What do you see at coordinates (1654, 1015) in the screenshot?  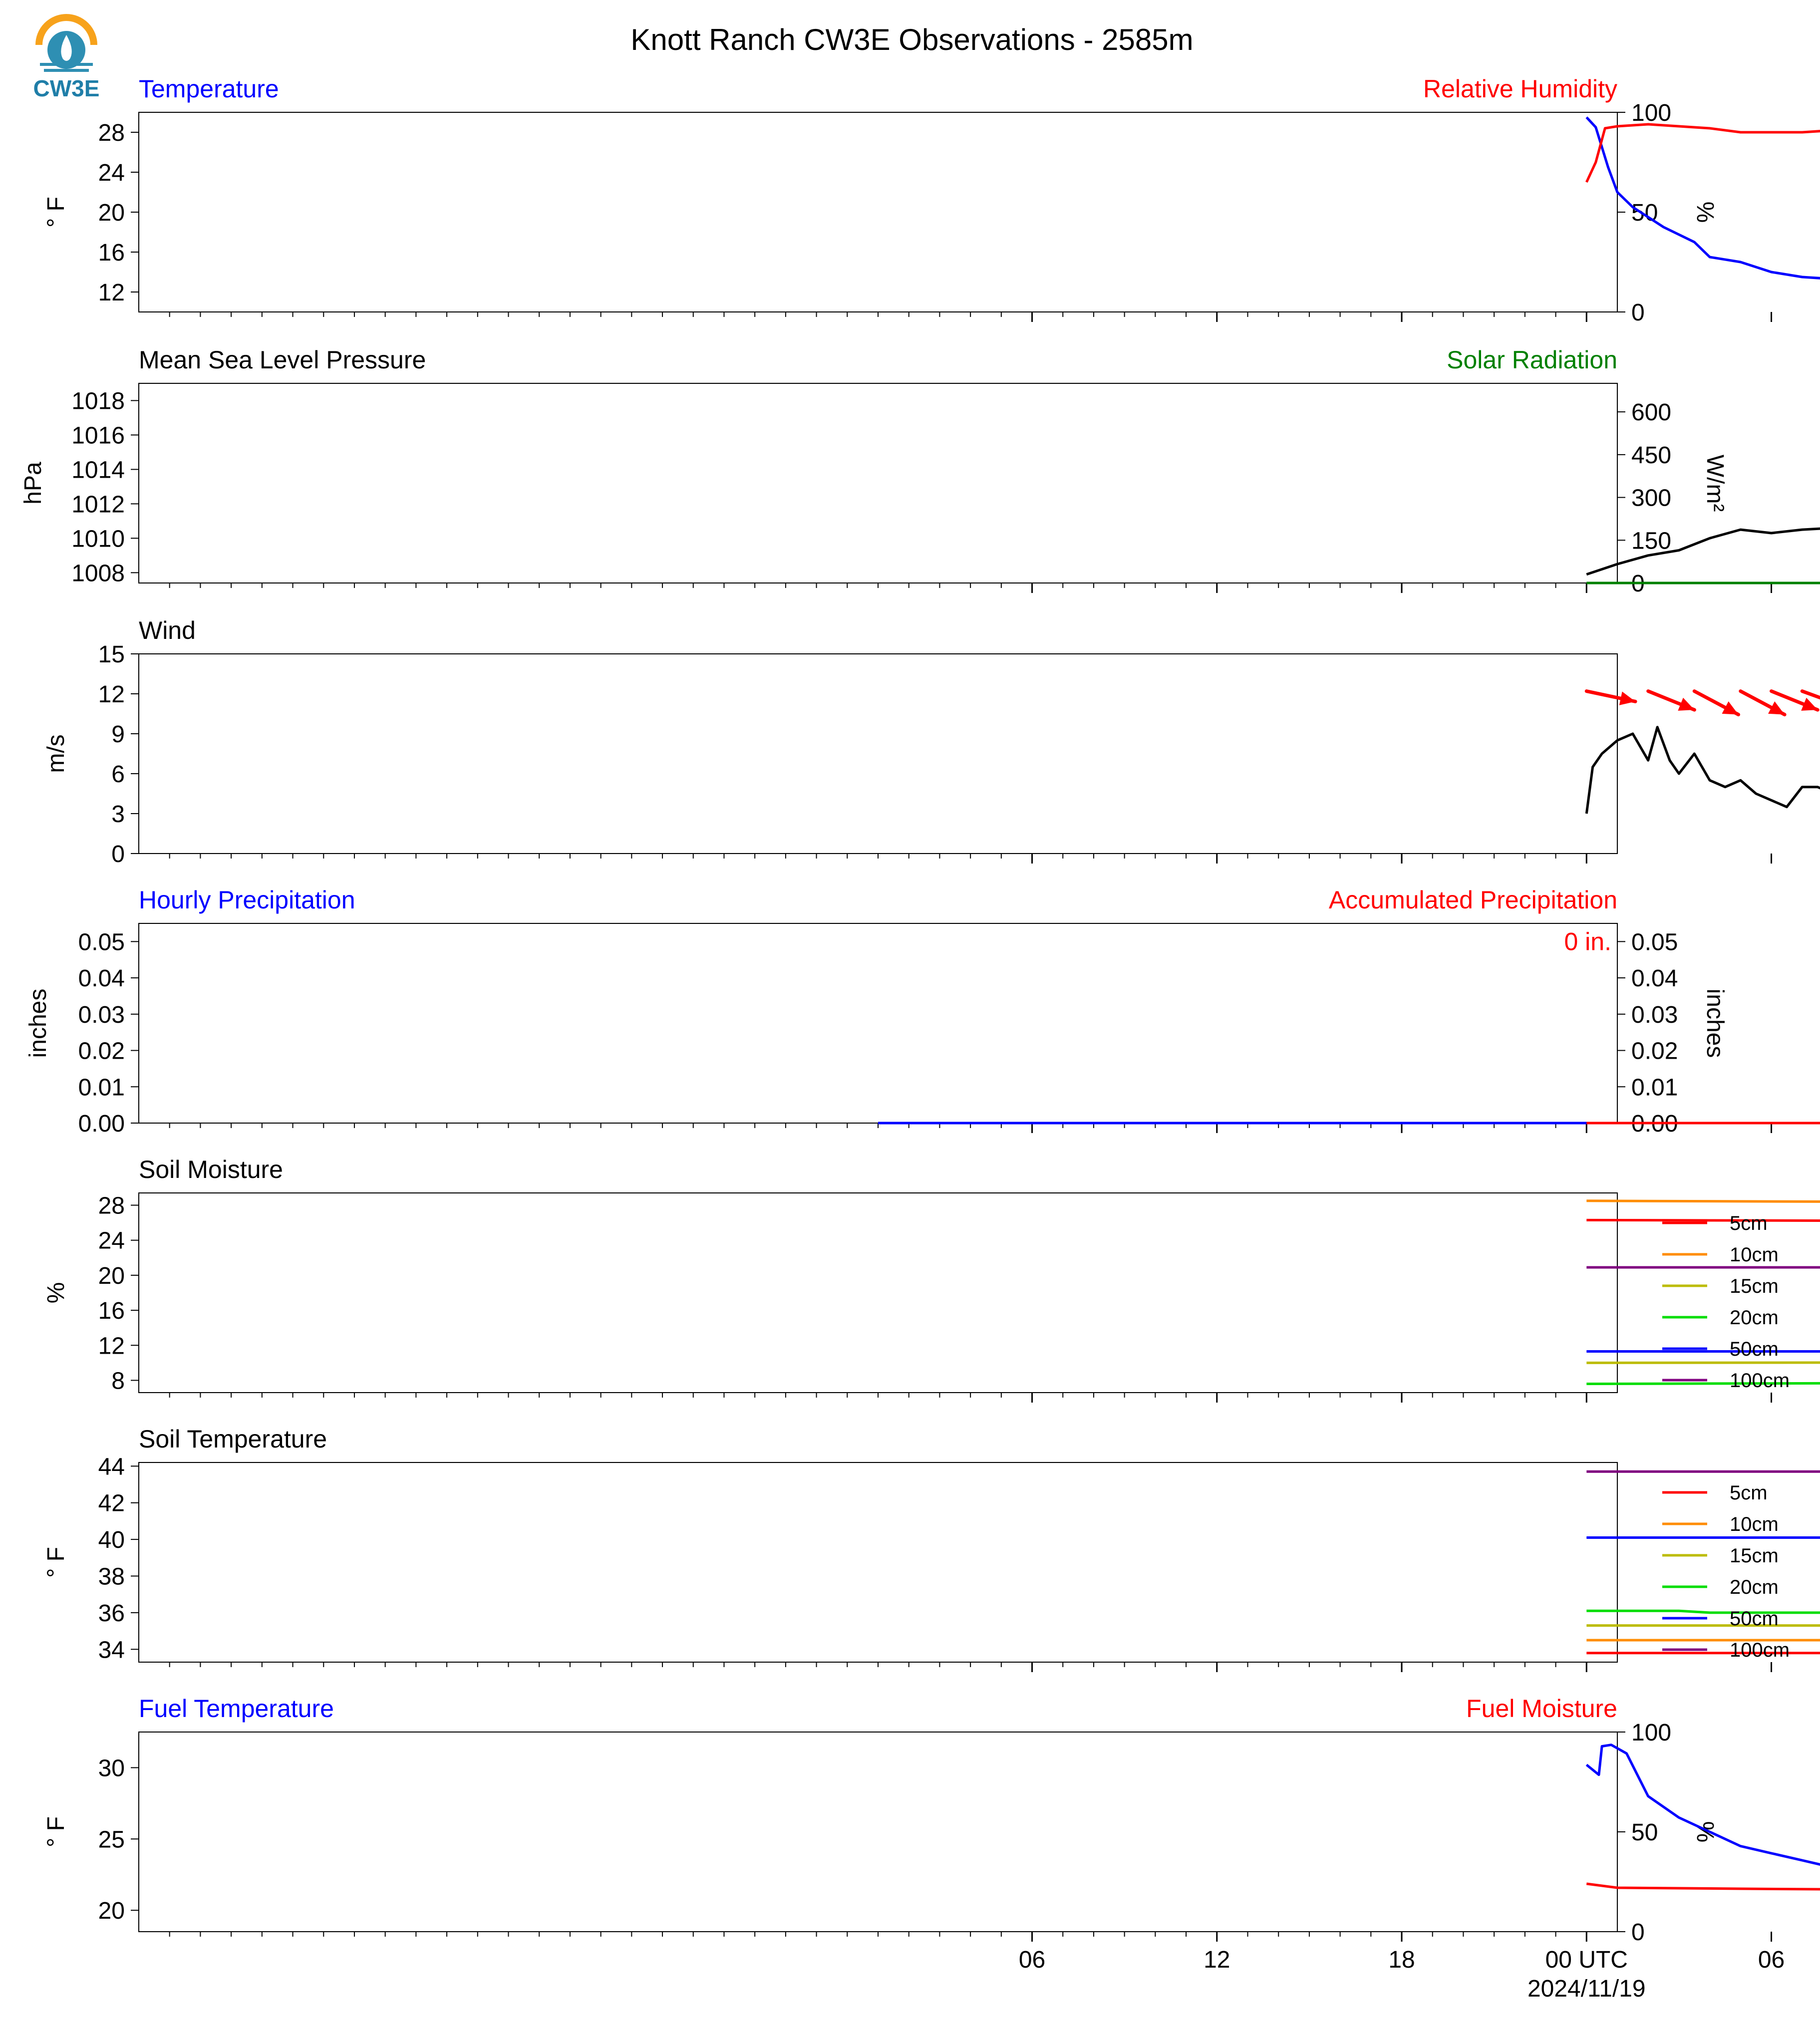 I see `y2-tick-label: 0.03` at bounding box center [1654, 1015].